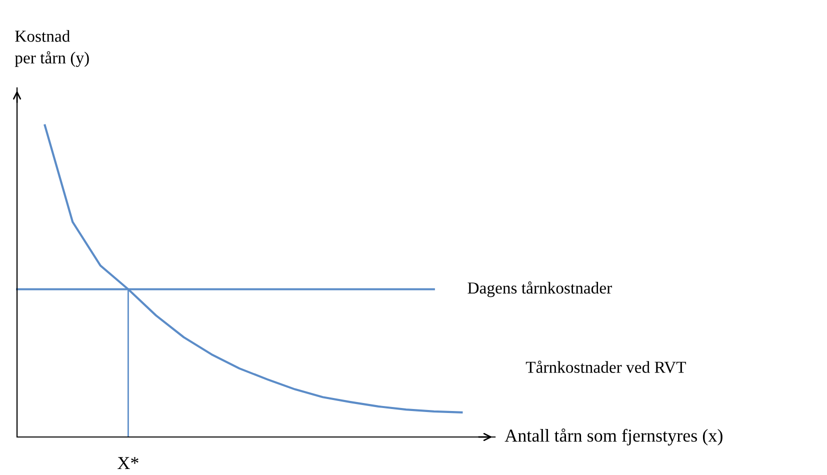 The height and width of the screenshot is (475, 827). I want to click on text: Tårnkostnader ved RVT, so click(606, 366).